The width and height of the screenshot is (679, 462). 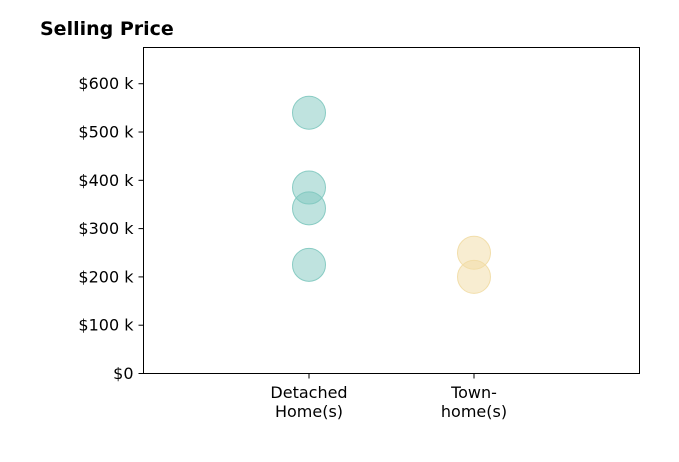 I want to click on y-tick-label: $100 k, so click(x=106, y=325).